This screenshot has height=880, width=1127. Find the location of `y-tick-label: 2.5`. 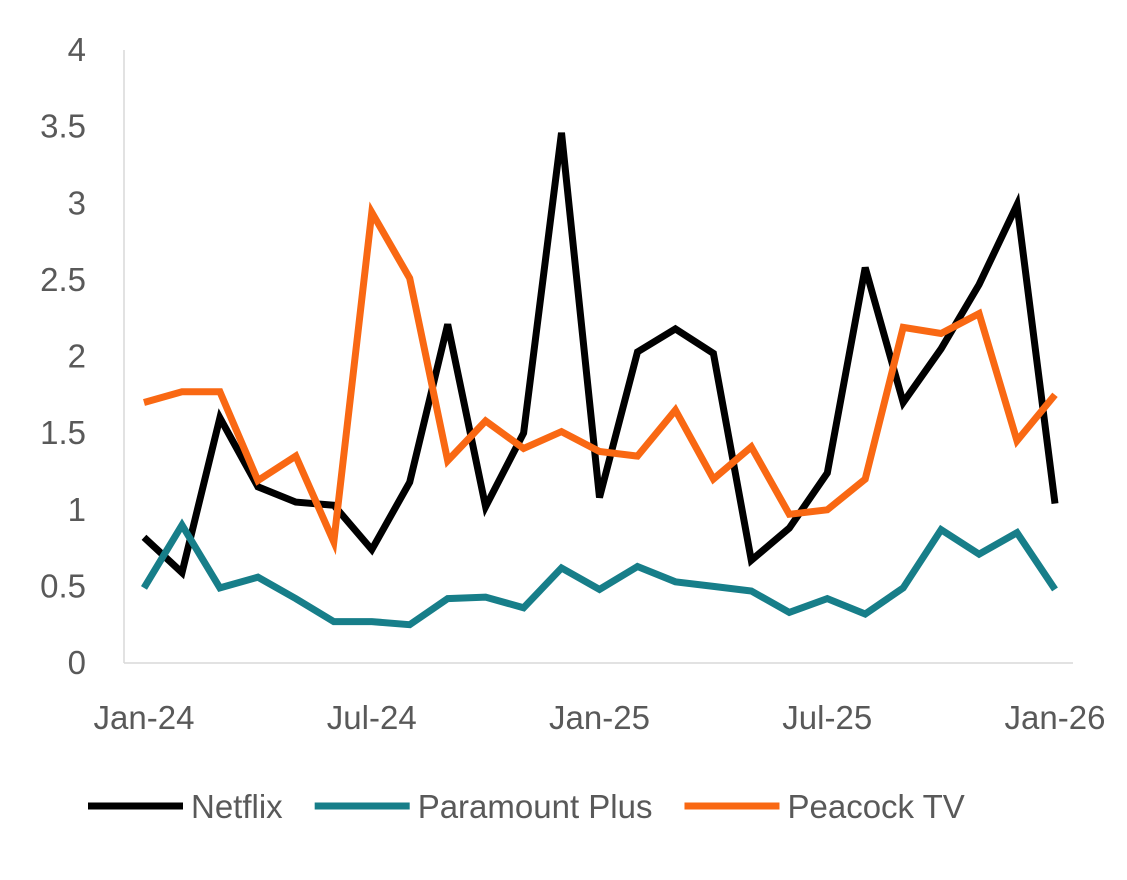

y-tick-label: 2.5 is located at coordinates (63, 279).